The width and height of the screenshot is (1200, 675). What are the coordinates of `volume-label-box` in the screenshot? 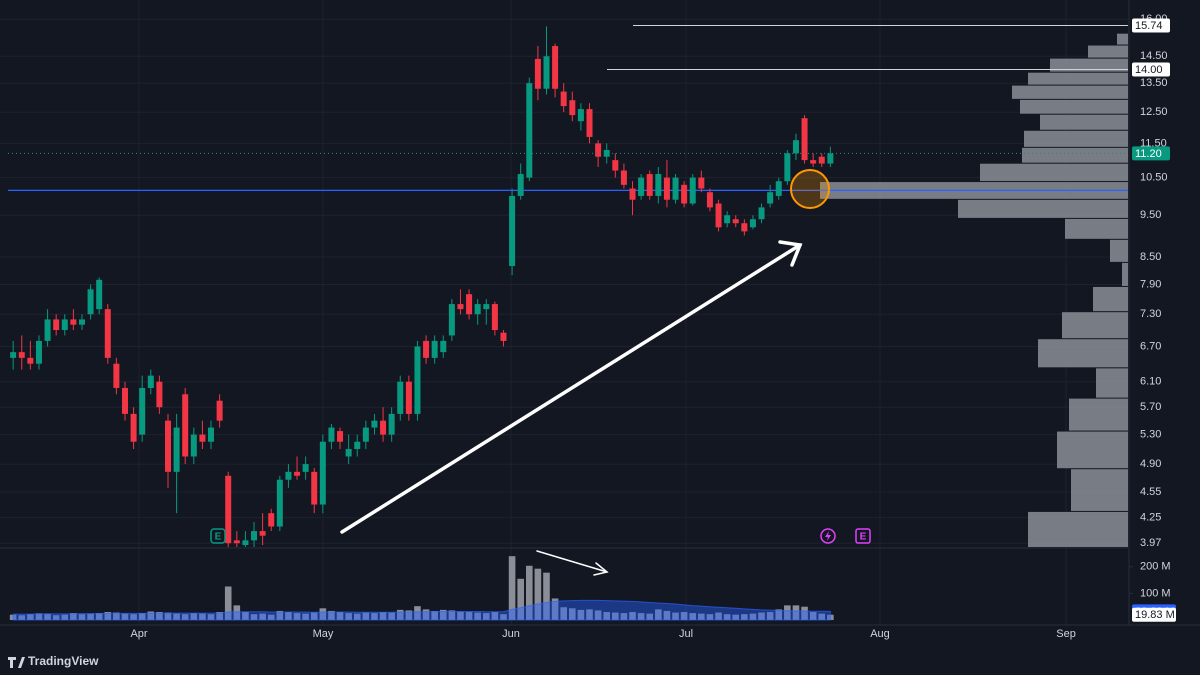 It's located at (1154, 614).